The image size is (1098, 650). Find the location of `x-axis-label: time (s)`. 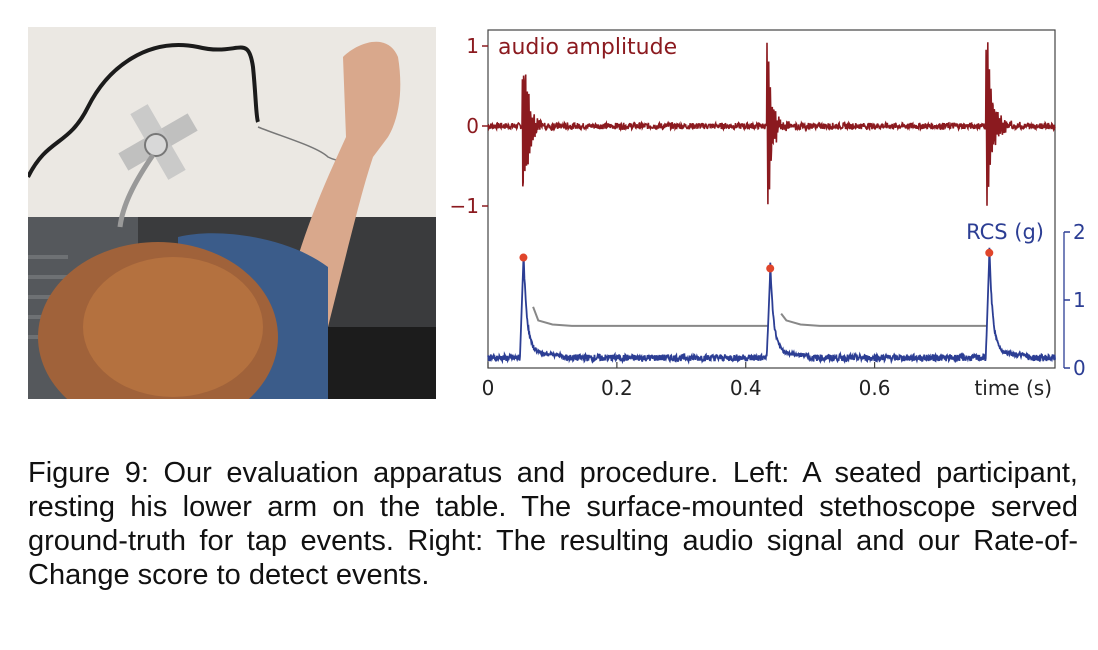

x-axis-label: time (s) is located at coordinates (1013, 388).